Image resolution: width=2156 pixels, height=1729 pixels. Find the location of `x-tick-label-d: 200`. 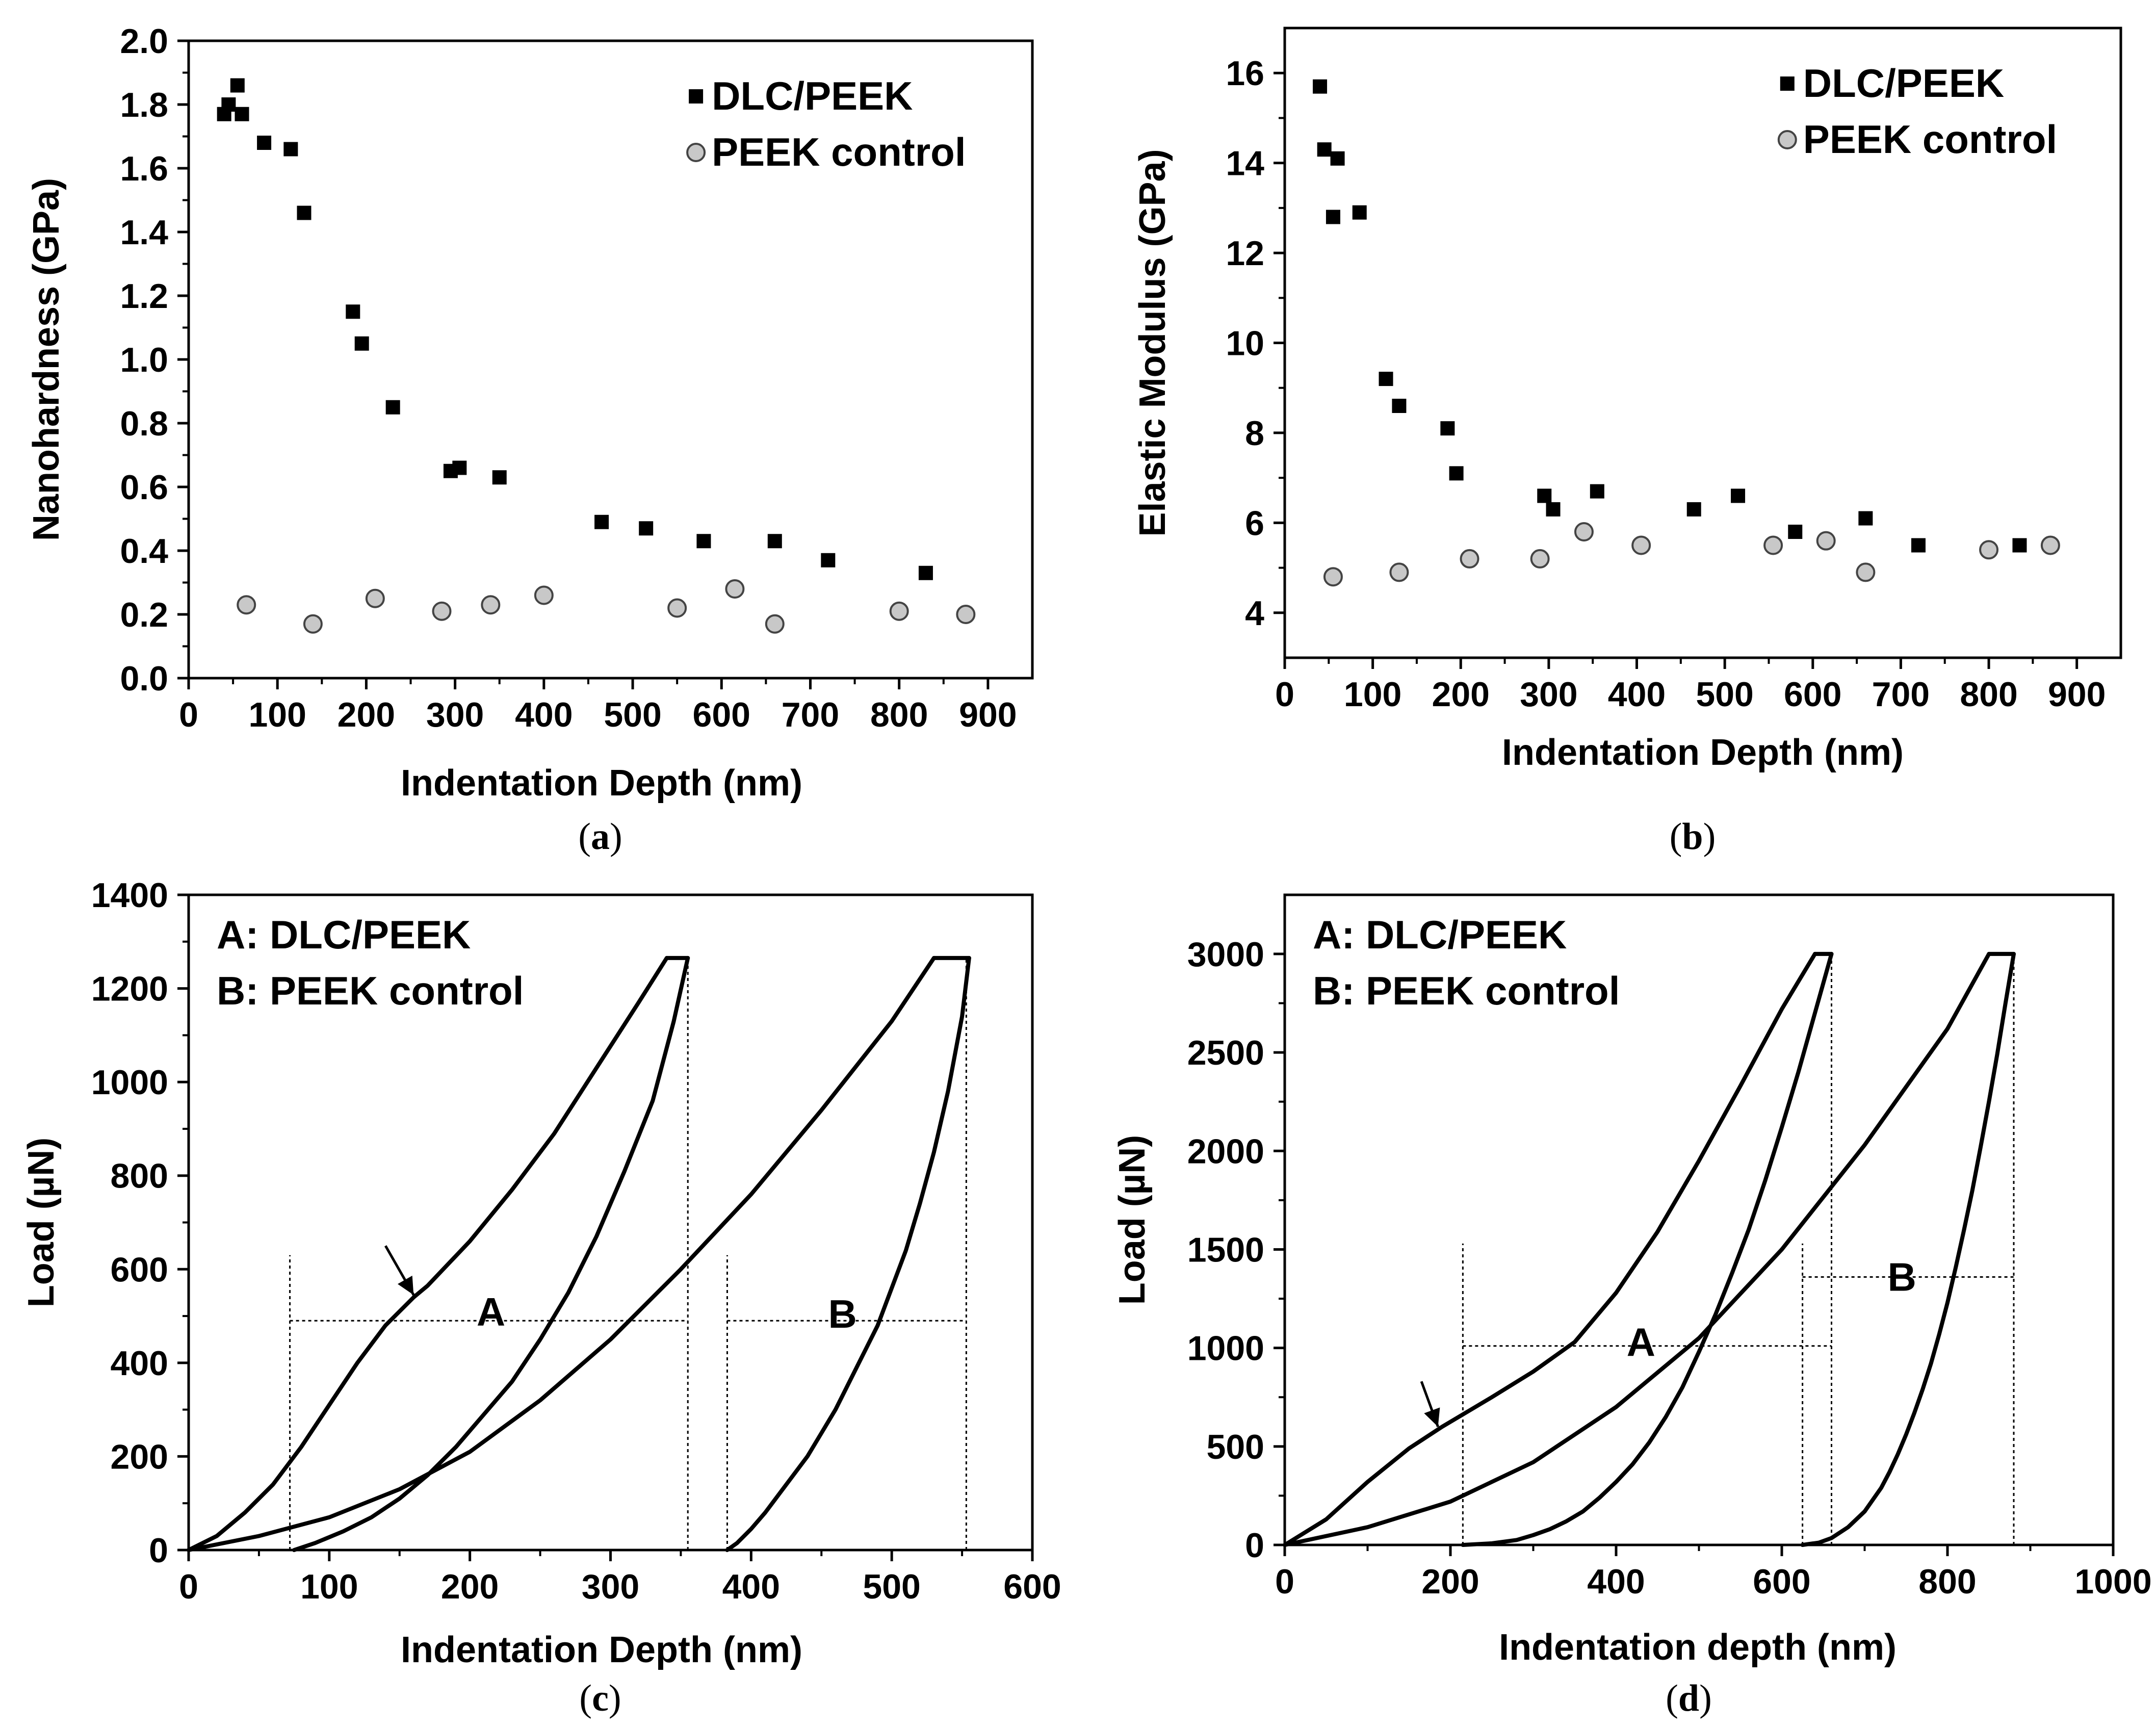

x-tick-label-d: 200 is located at coordinates (1450, 1581).